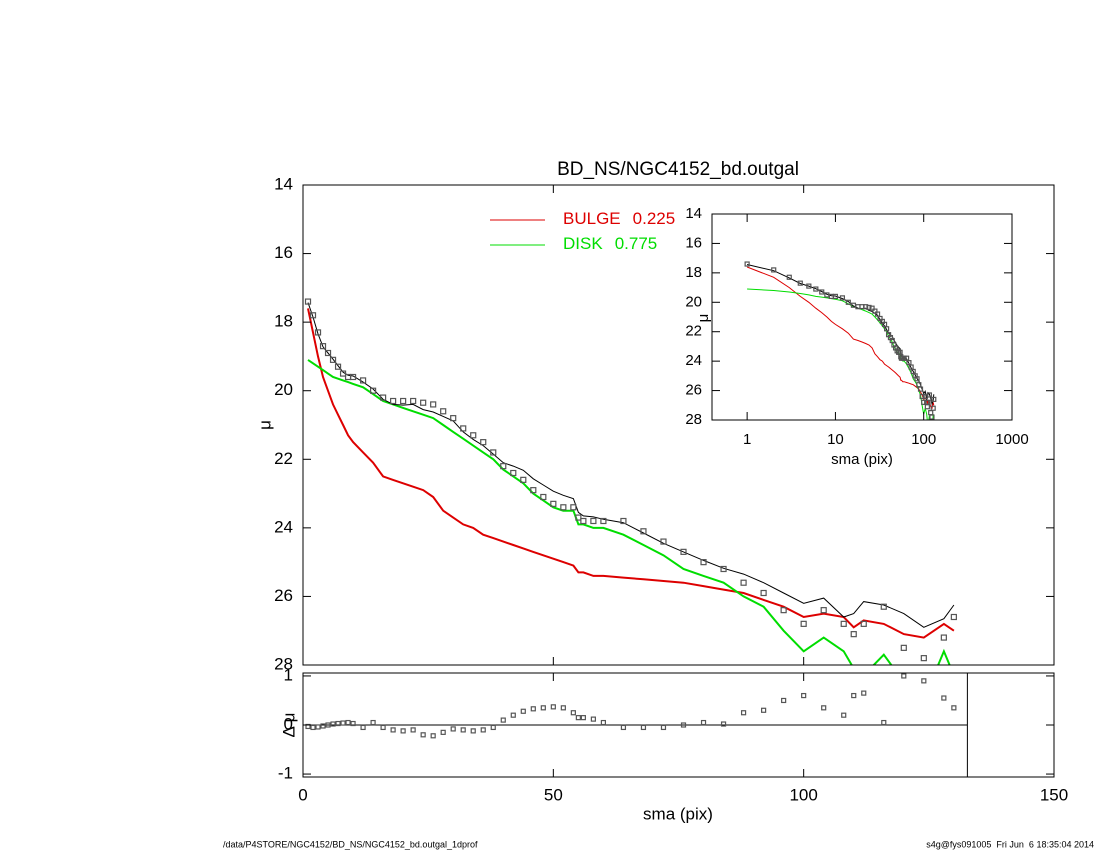 Image resolution: width=1100 pixels, height=850 pixels. I want to click on y-axis-label: μ, so click(703, 318).